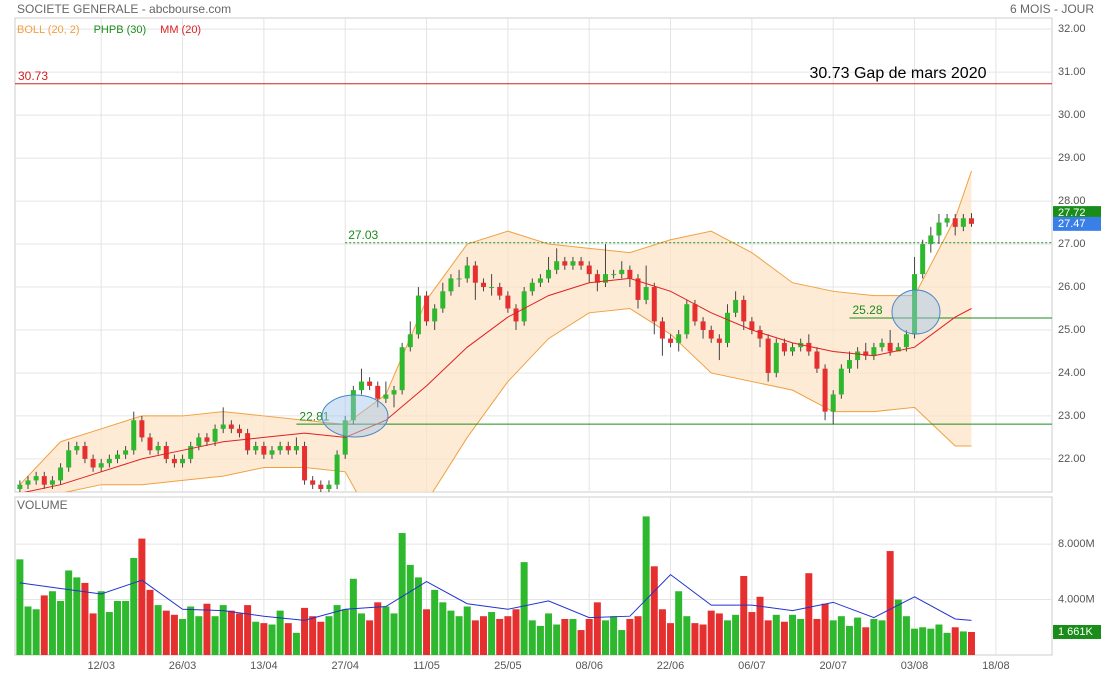  I want to click on x-tick-label: 26/03, so click(183, 666).